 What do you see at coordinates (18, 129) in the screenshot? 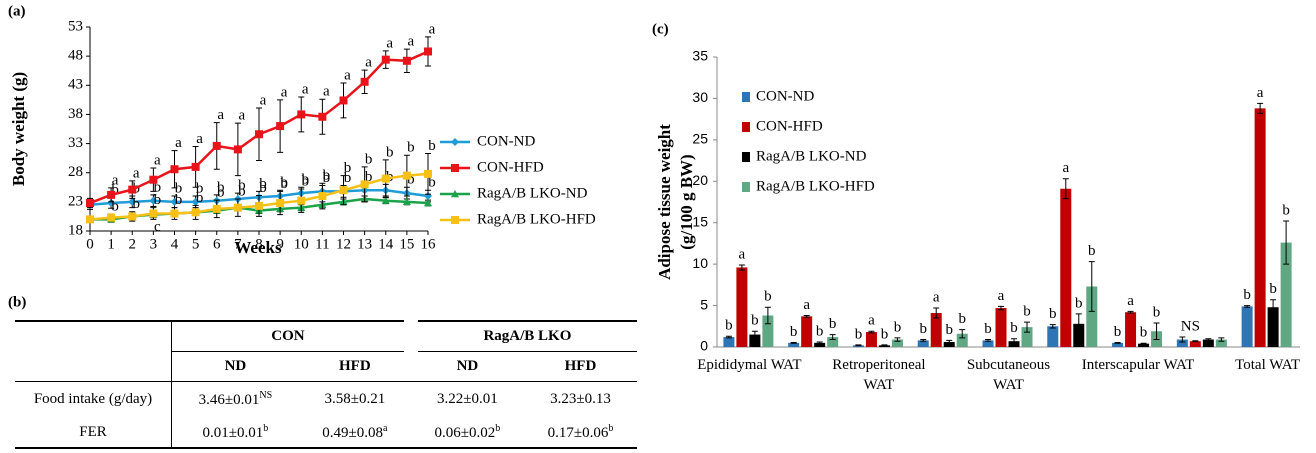
I see `y-axis-title: Body weight (g)` at bounding box center [18, 129].